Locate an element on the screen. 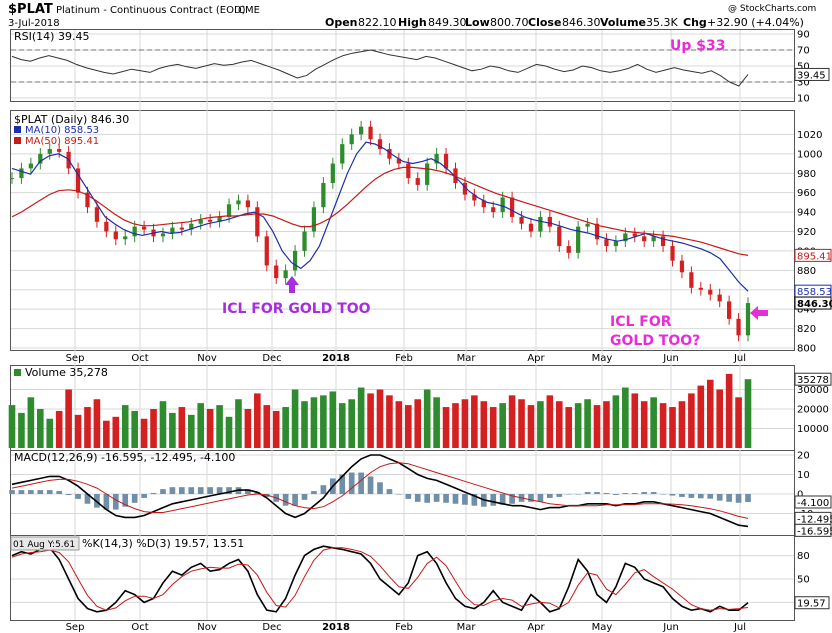  stochastic-layer is located at coordinates (380, 579).